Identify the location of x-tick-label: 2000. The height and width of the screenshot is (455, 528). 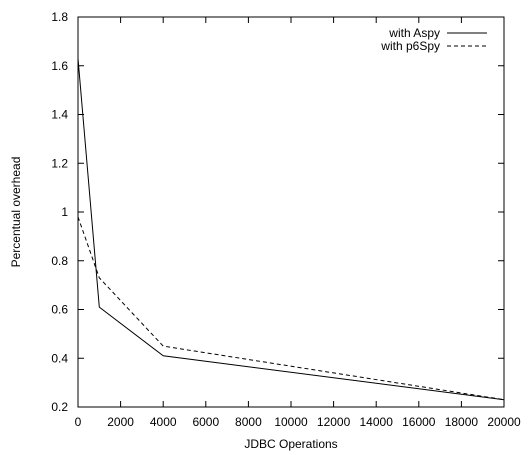
(120, 422).